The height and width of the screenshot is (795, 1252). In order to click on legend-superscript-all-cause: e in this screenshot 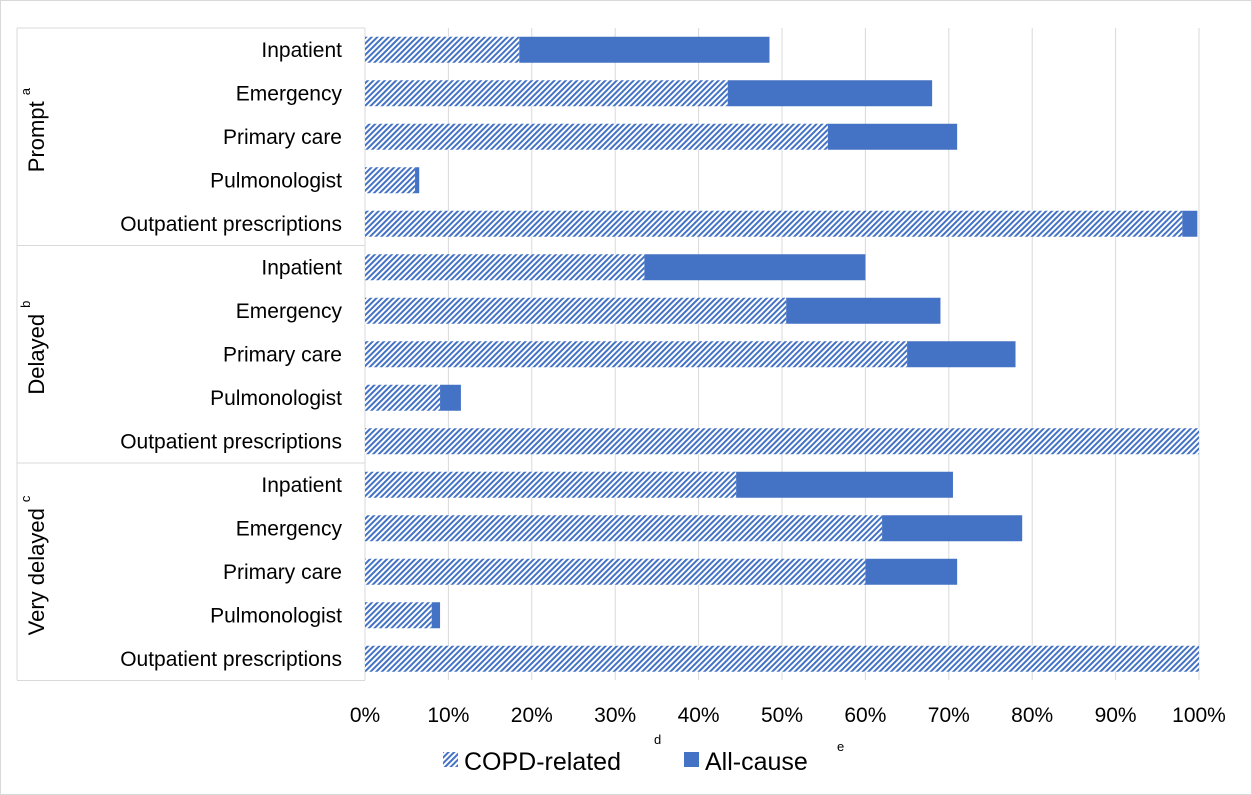, I will do `click(840, 746)`.